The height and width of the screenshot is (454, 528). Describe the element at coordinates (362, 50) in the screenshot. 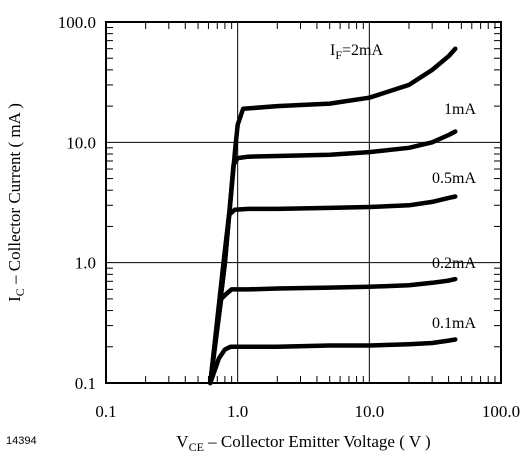

I see `series-label-rest: =2mA` at that location.